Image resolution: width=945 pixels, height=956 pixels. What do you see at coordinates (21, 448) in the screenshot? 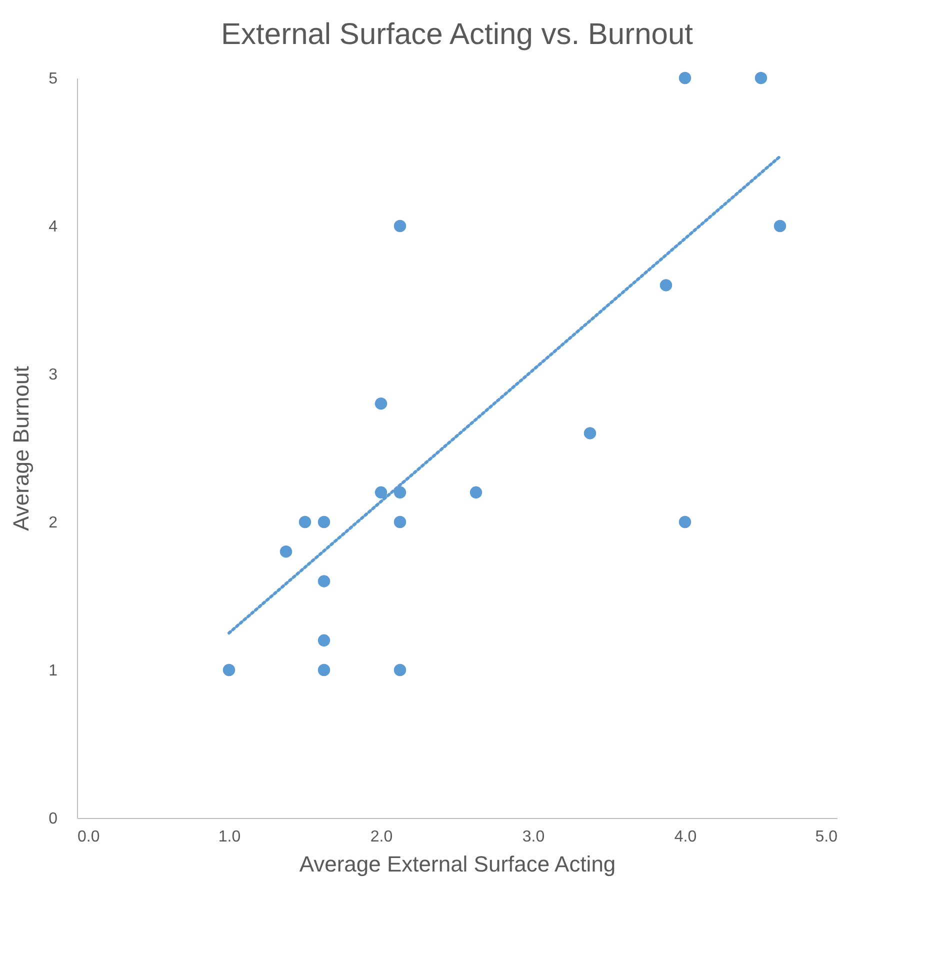
I see `y-axis-title: Average Burnout` at bounding box center [21, 448].